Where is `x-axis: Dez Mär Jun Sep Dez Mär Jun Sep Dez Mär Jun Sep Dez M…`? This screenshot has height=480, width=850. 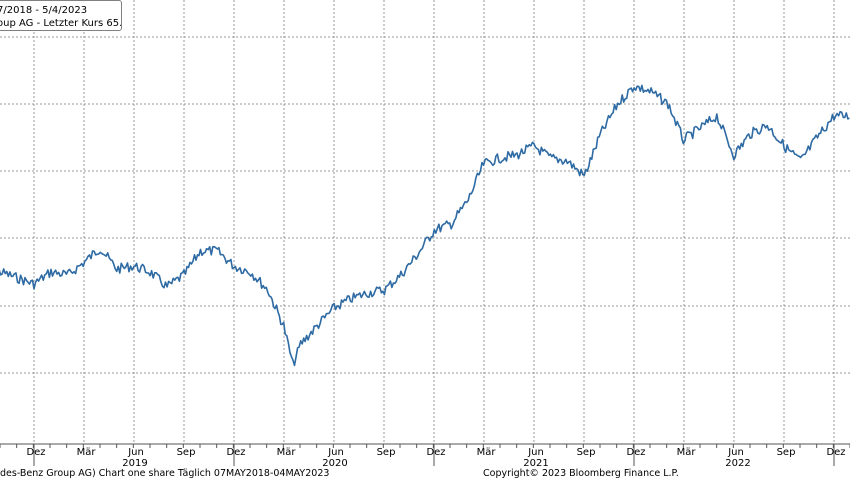
x-axis: Dez Mär Jun Sep Dez Mär Jun Sep Dez Mär Jun Sep Dez M… is located at coordinates (425, 456).